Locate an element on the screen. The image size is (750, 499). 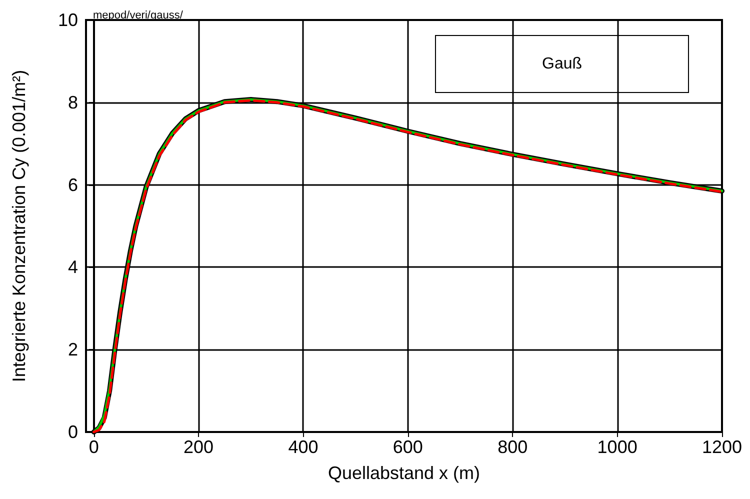
y-tick-label: 2 is located at coordinates (73, 350).